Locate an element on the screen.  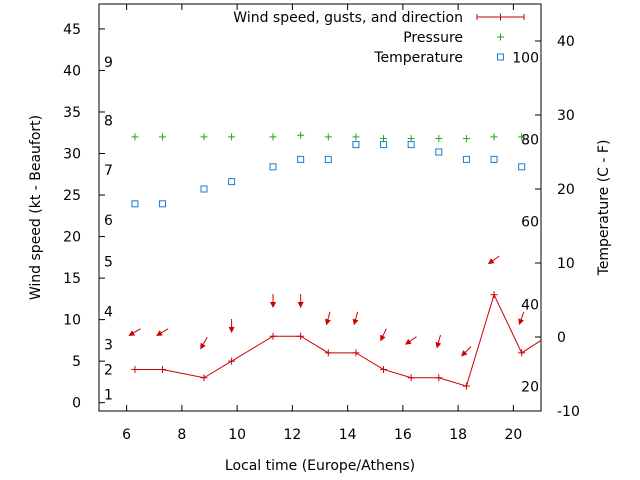
fahrenheit-label: 20 is located at coordinates (530, 388).